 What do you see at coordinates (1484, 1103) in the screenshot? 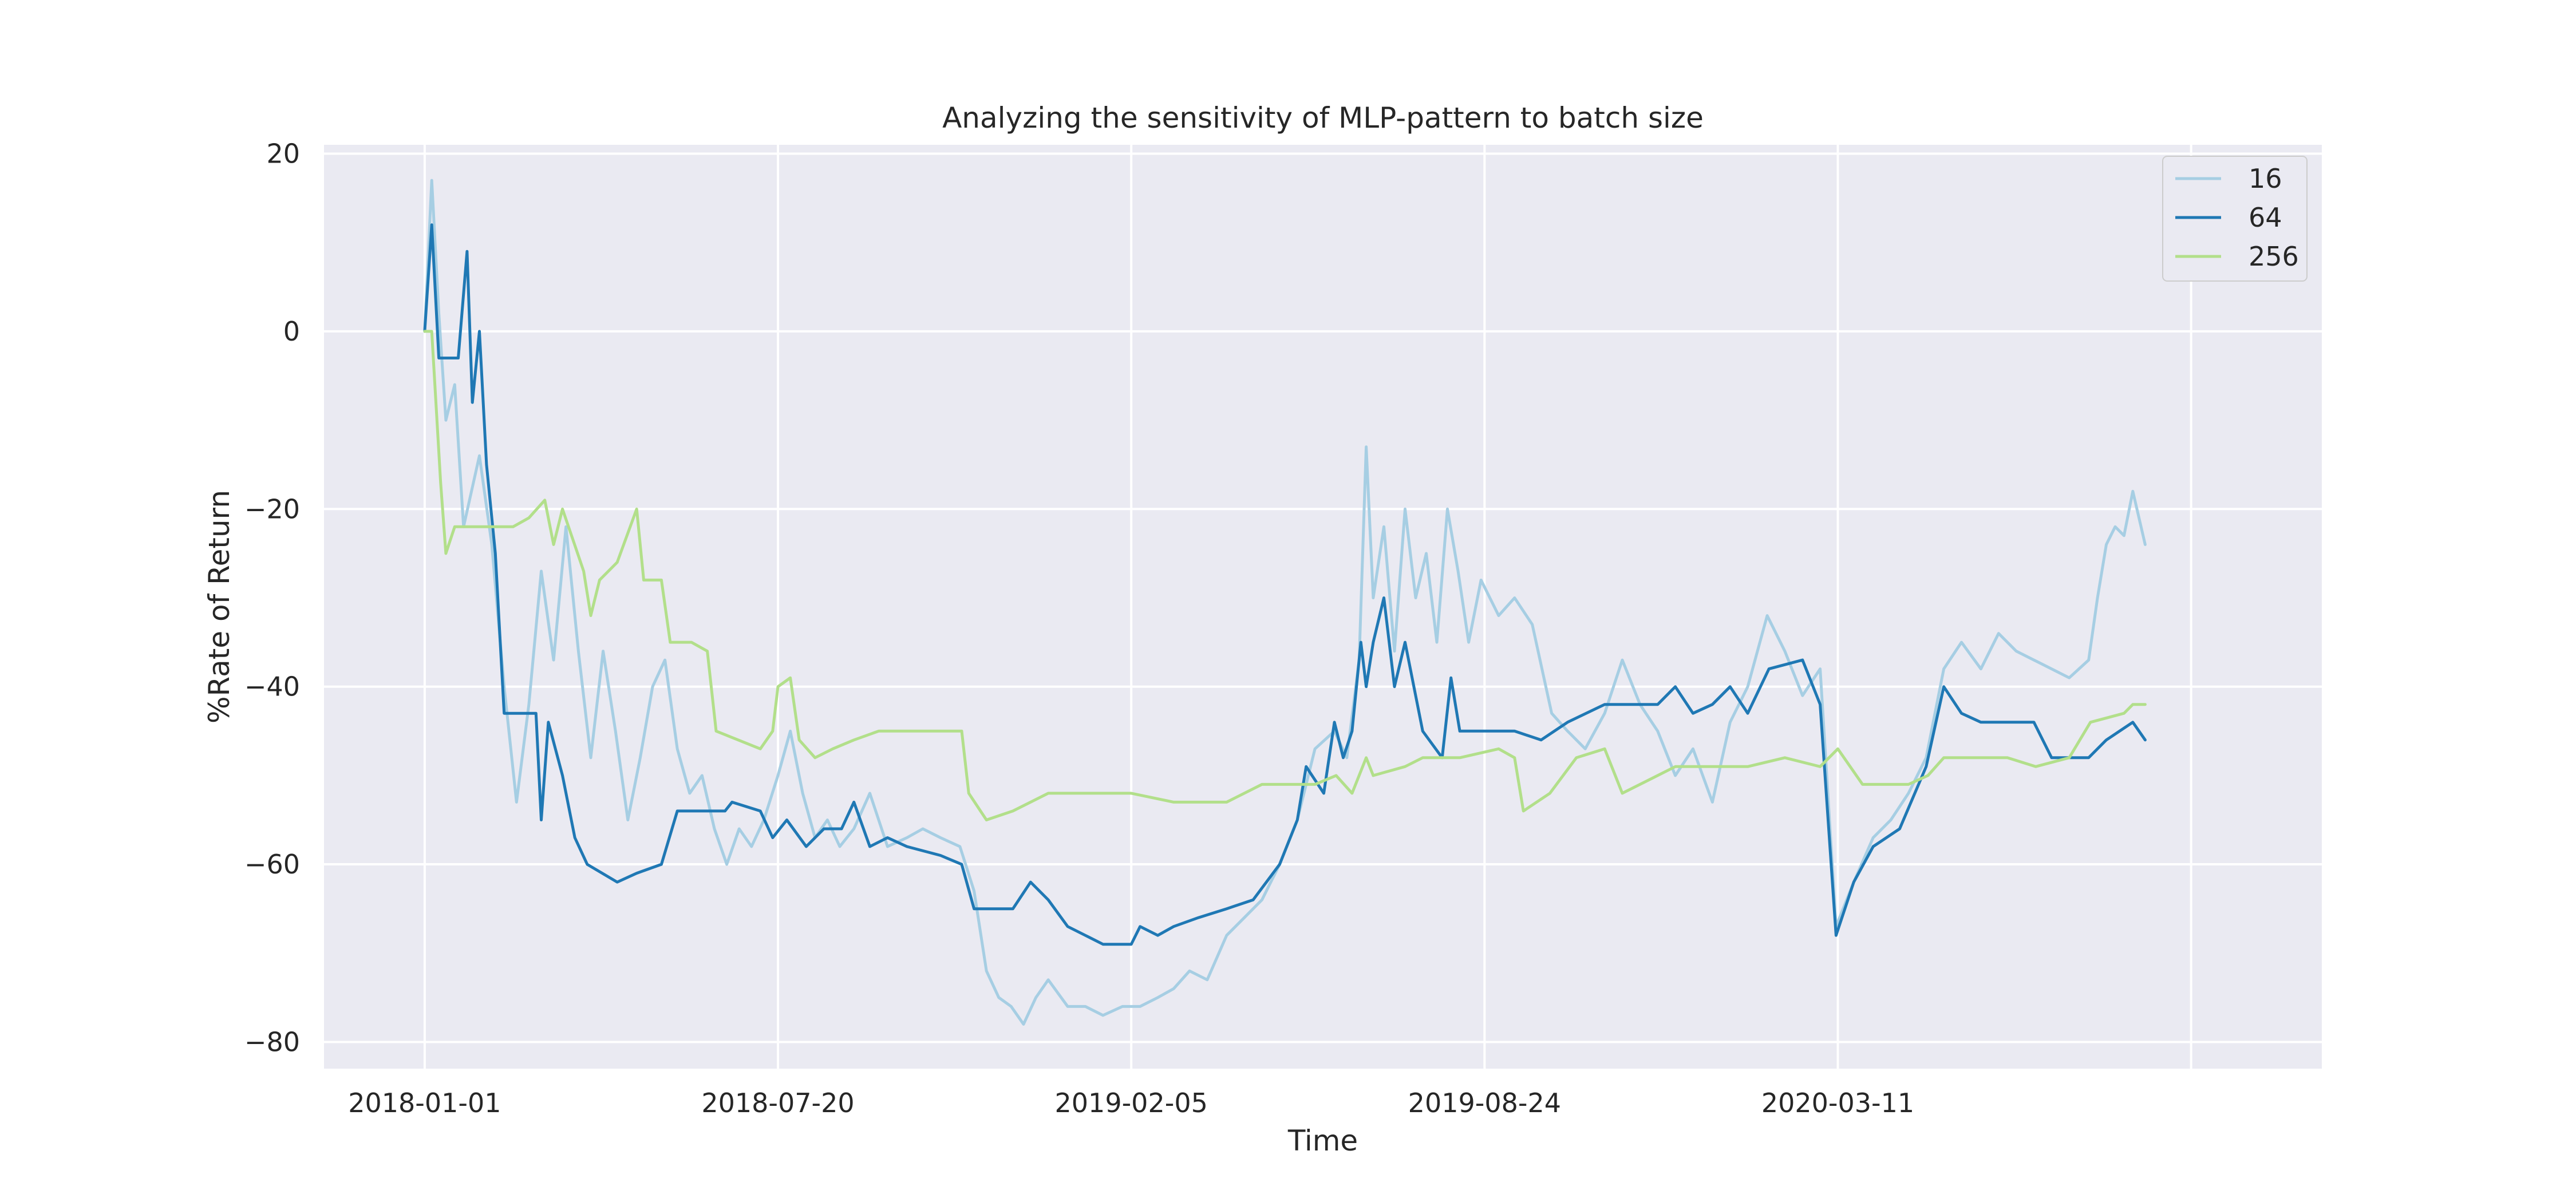
I see `x-tick-label: 2019-08-24` at bounding box center [1484, 1103].